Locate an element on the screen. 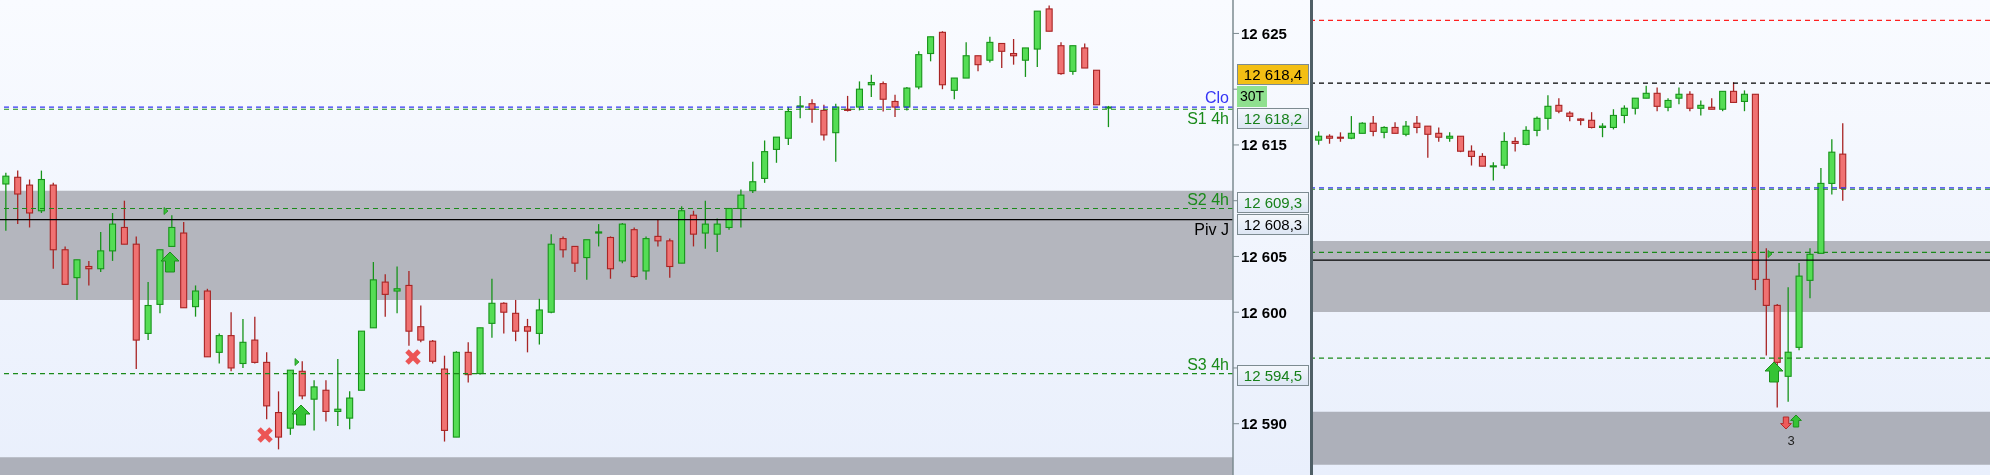  text: 3 is located at coordinates (1791, 440).